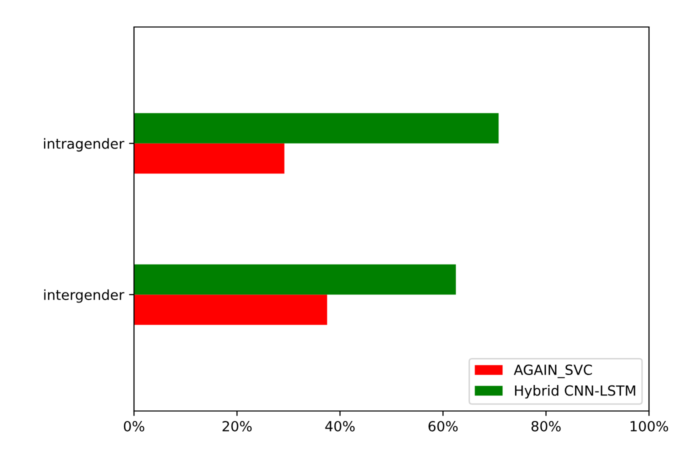 The height and width of the screenshot is (449, 677). What do you see at coordinates (340, 426) in the screenshot?
I see `x-tick-label: 40%` at bounding box center [340, 426].